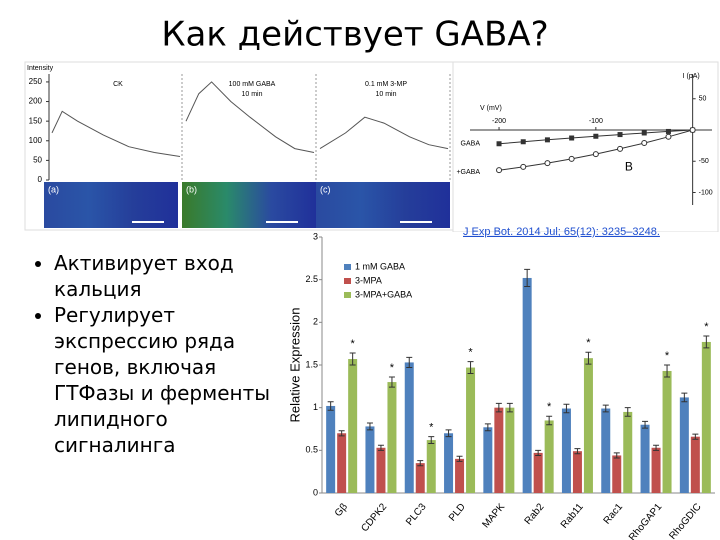 This screenshot has height=540, width=720. Describe the element at coordinates (383, 294) in the screenshot. I see `legend-label: 3-MPA+GABA` at that location.